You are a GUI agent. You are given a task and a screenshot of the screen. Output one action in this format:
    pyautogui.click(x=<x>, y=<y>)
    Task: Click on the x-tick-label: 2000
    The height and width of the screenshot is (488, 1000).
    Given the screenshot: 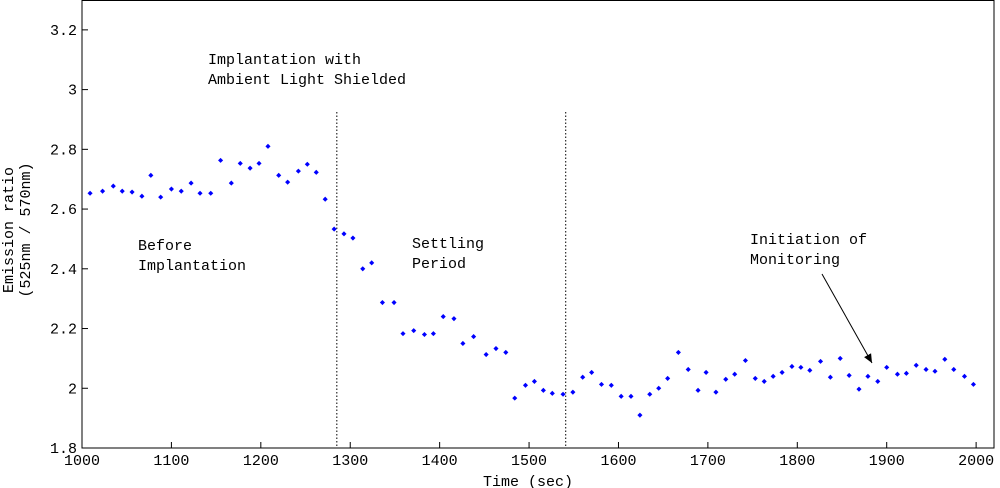 What is the action you would take?
    pyautogui.click(x=976, y=461)
    